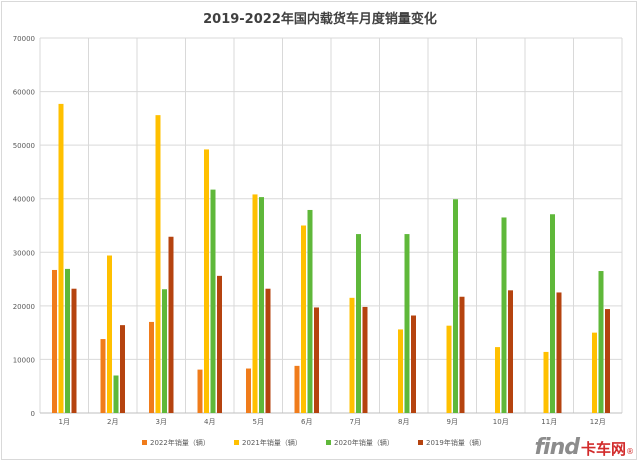 This screenshot has width=640, height=463. Describe the element at coordinates (456, 442) in the screenshot. I see `legend-label: 2019年销量（辆）` at that location.